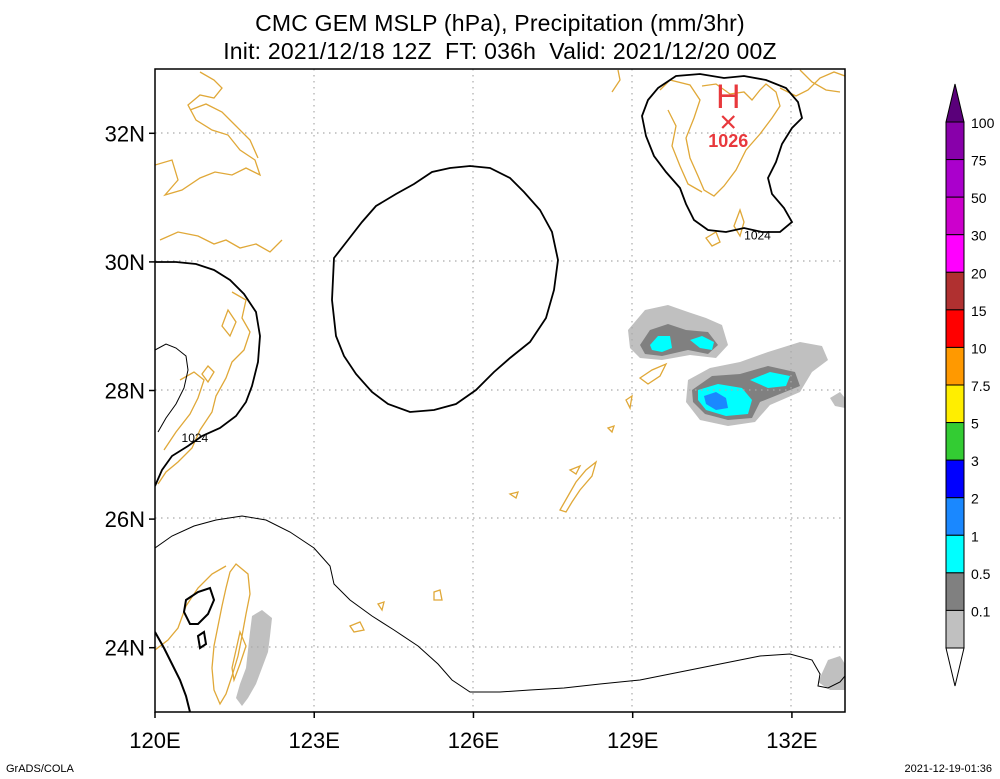 This screenshot has width=1000, height=779. What do you see at coordinates (125, 648) in the screenshot?
I see `lat-tick-label: 24N` at bounding box center [125, 648].